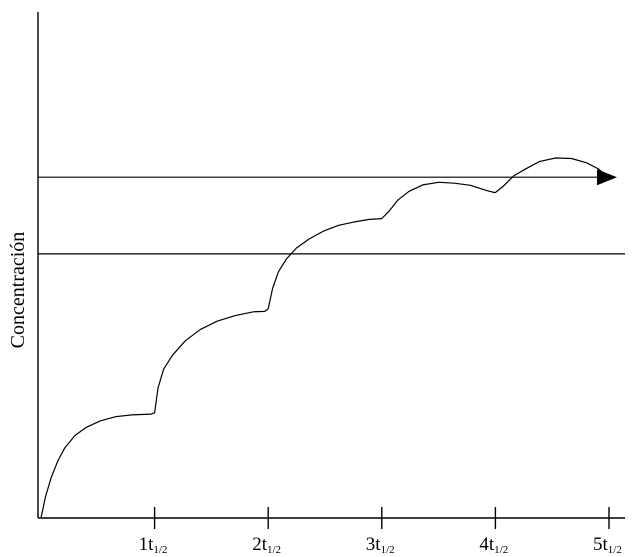  I want to click on x-tick-label: 2t1/2, so click(266, 545).